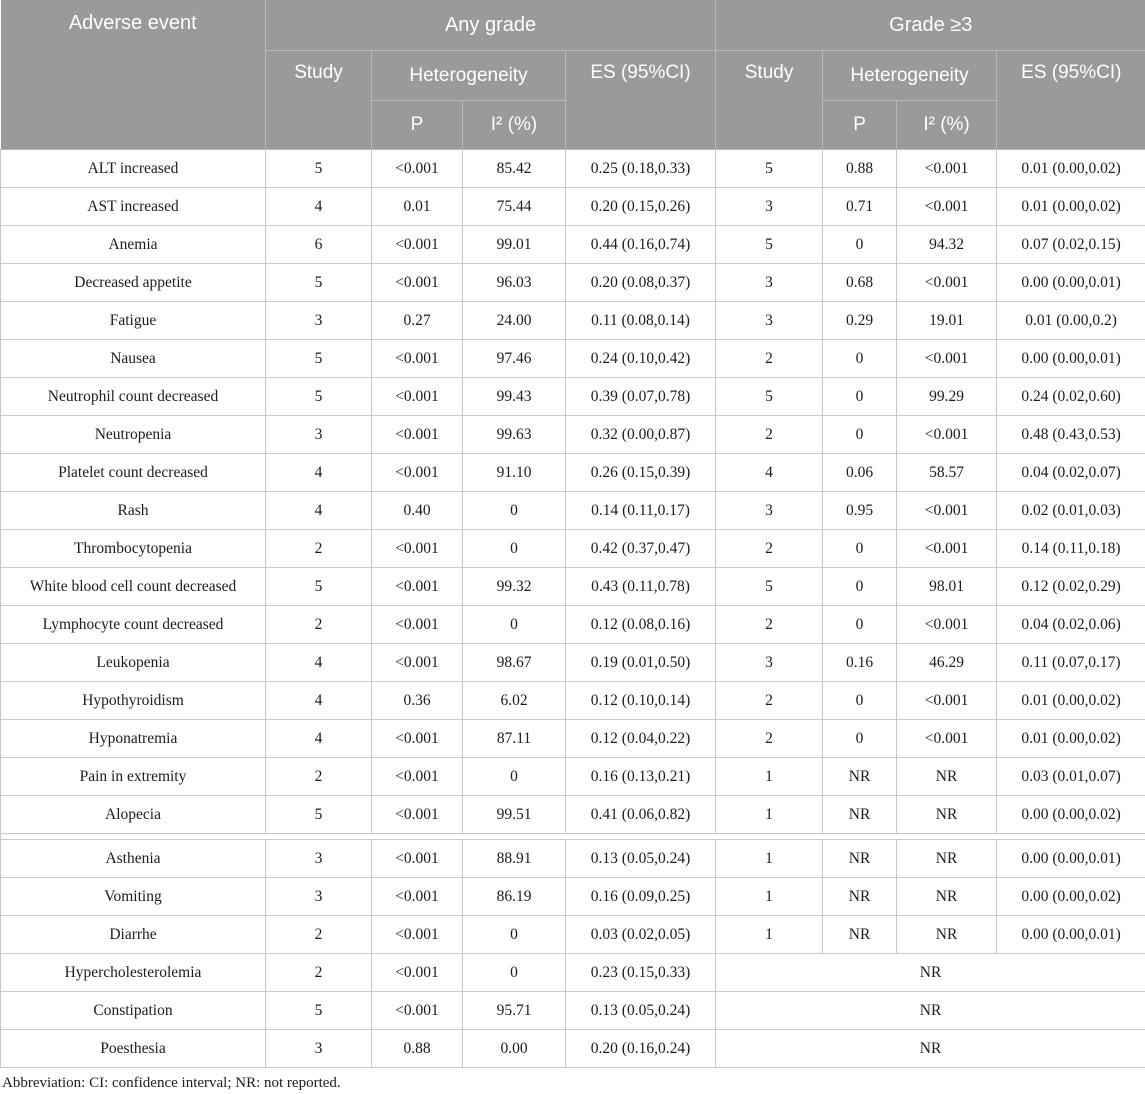 The image size is (1145, 1094). I want to click on g3-es-cell: 0.02 (0.01,0.03), so click(1071, 511).